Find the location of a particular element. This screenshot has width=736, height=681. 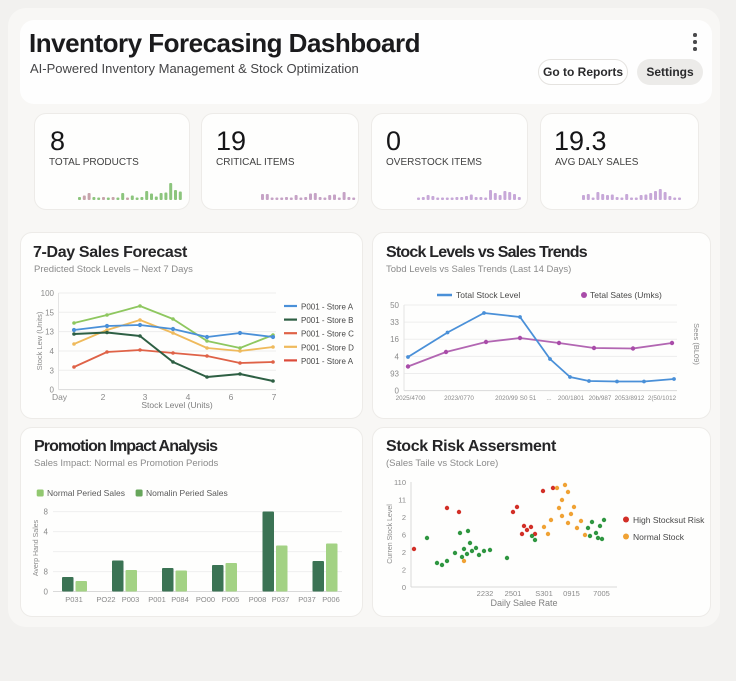

svg-text: Tetal Sates (Umks) is located at coordinates (626, 295).